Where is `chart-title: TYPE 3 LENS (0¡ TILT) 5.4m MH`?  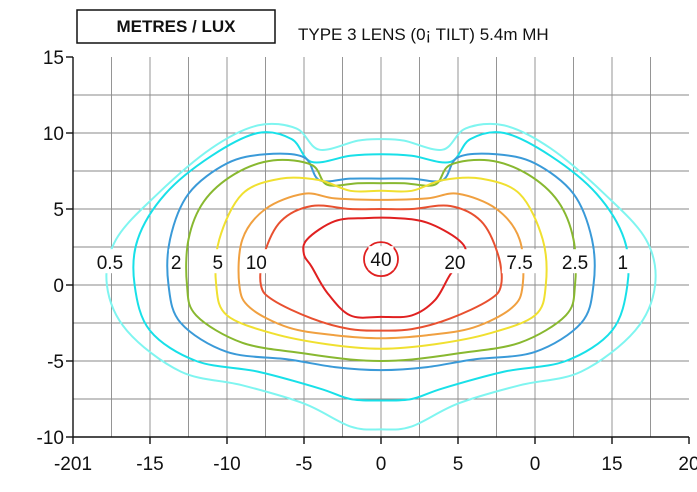
chart-title: TYPE 3 LENS (0¡ TILT) 5.4m MH is located at coordinates (423, 34).